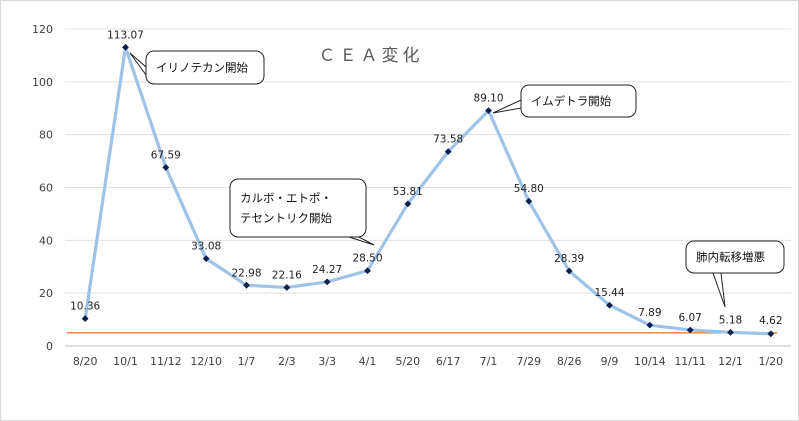 This screenshot has width=799, height=421. I want to click on chart-title: ＣＥＡ変化, so click(371, 56).